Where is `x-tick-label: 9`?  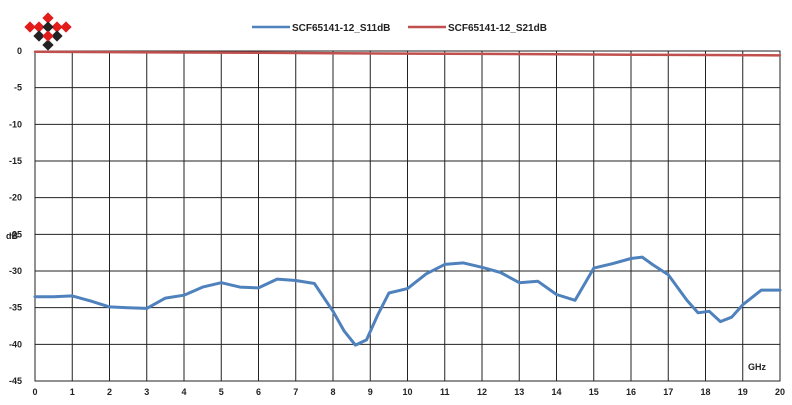 x-tick-label: 9 is located at coordinates (370, 392).